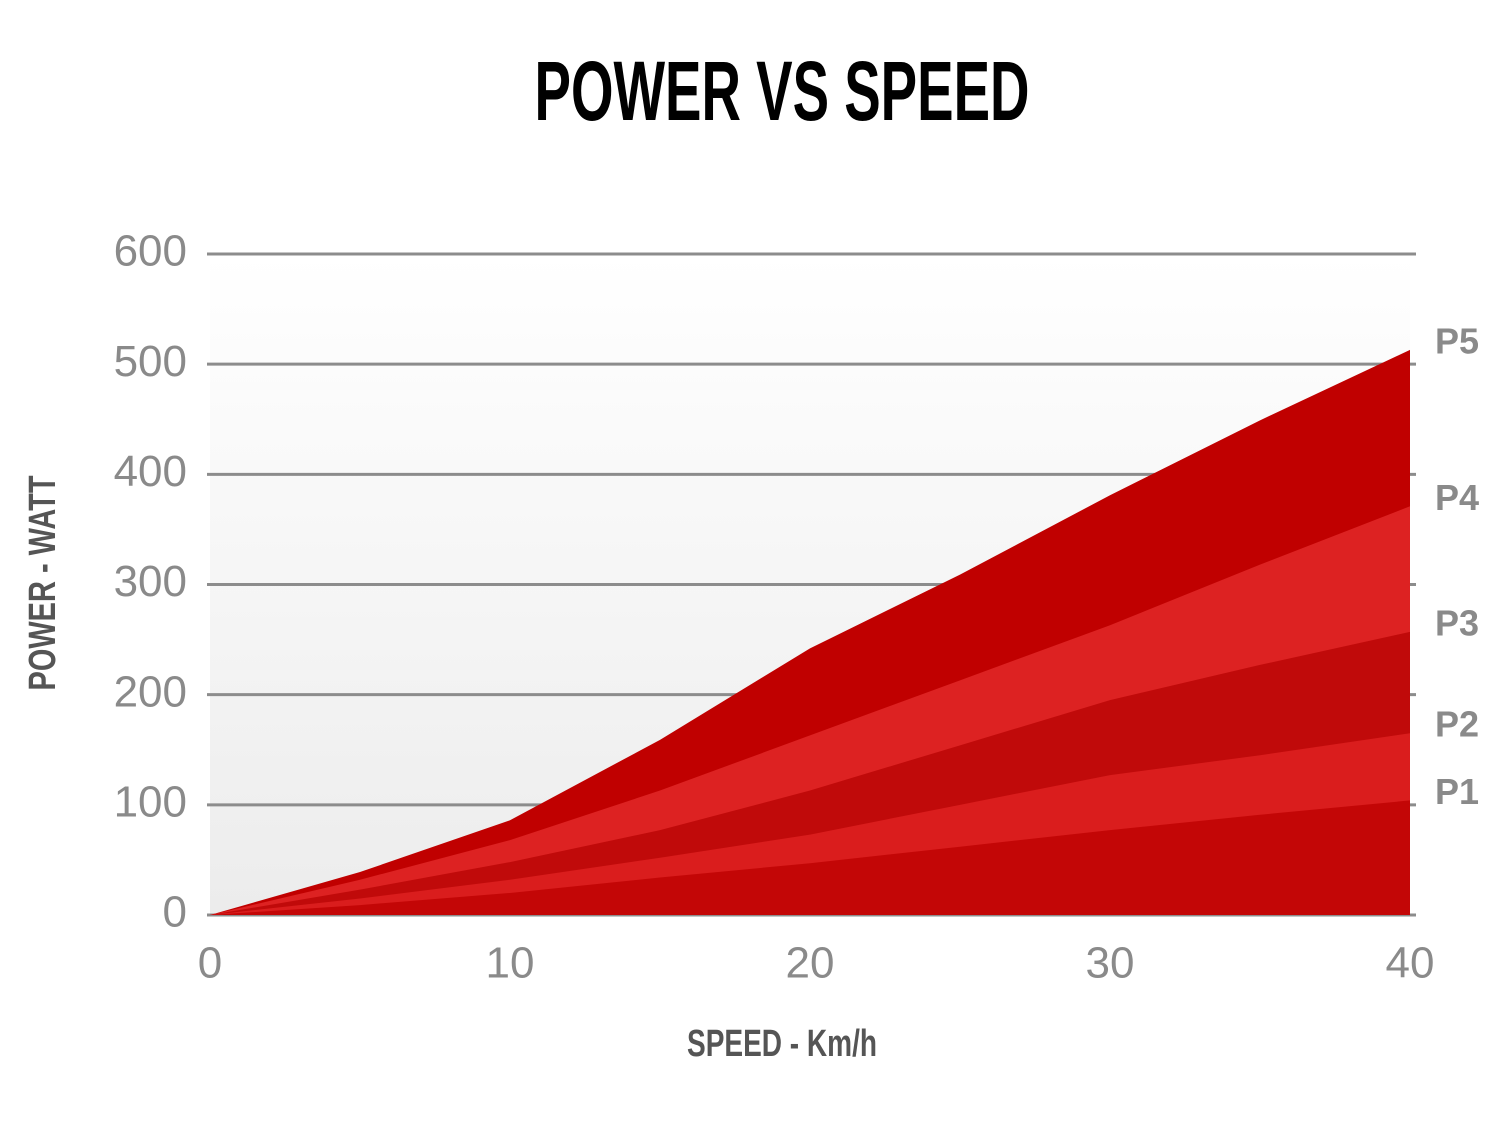 The height and width of the screenshot is (1125, 1500). What do you see at coordinates (150, 581) in the screenshot?
I see `y-tick-label: 300` at bounding box center [150, 581].